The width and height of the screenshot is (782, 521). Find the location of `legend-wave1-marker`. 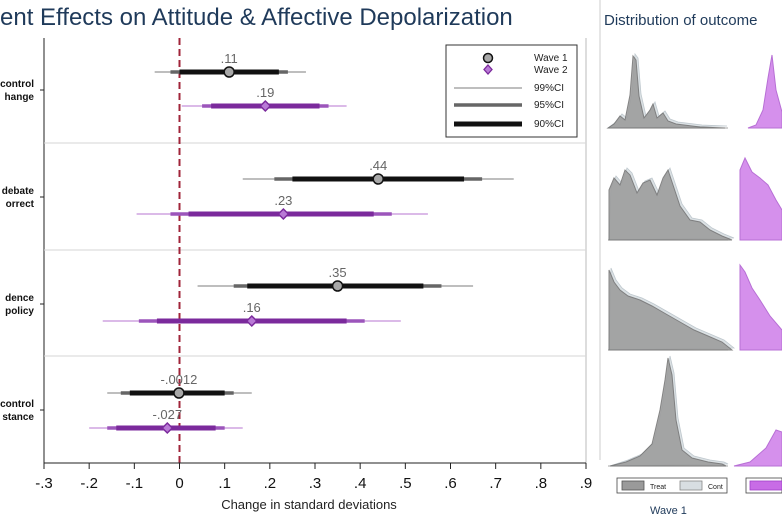

legend-wave1-marker is located at coordinates (488, 58).